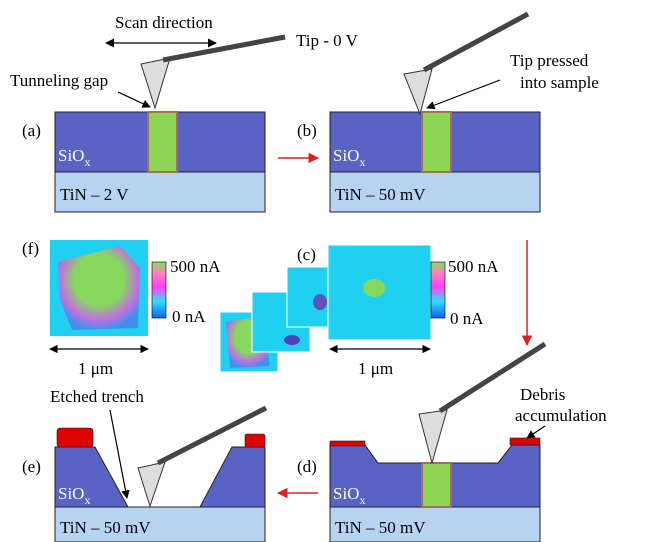  I want to click on panel-e: (e) SiOx TiN – 50 mV, so click(145, 473).